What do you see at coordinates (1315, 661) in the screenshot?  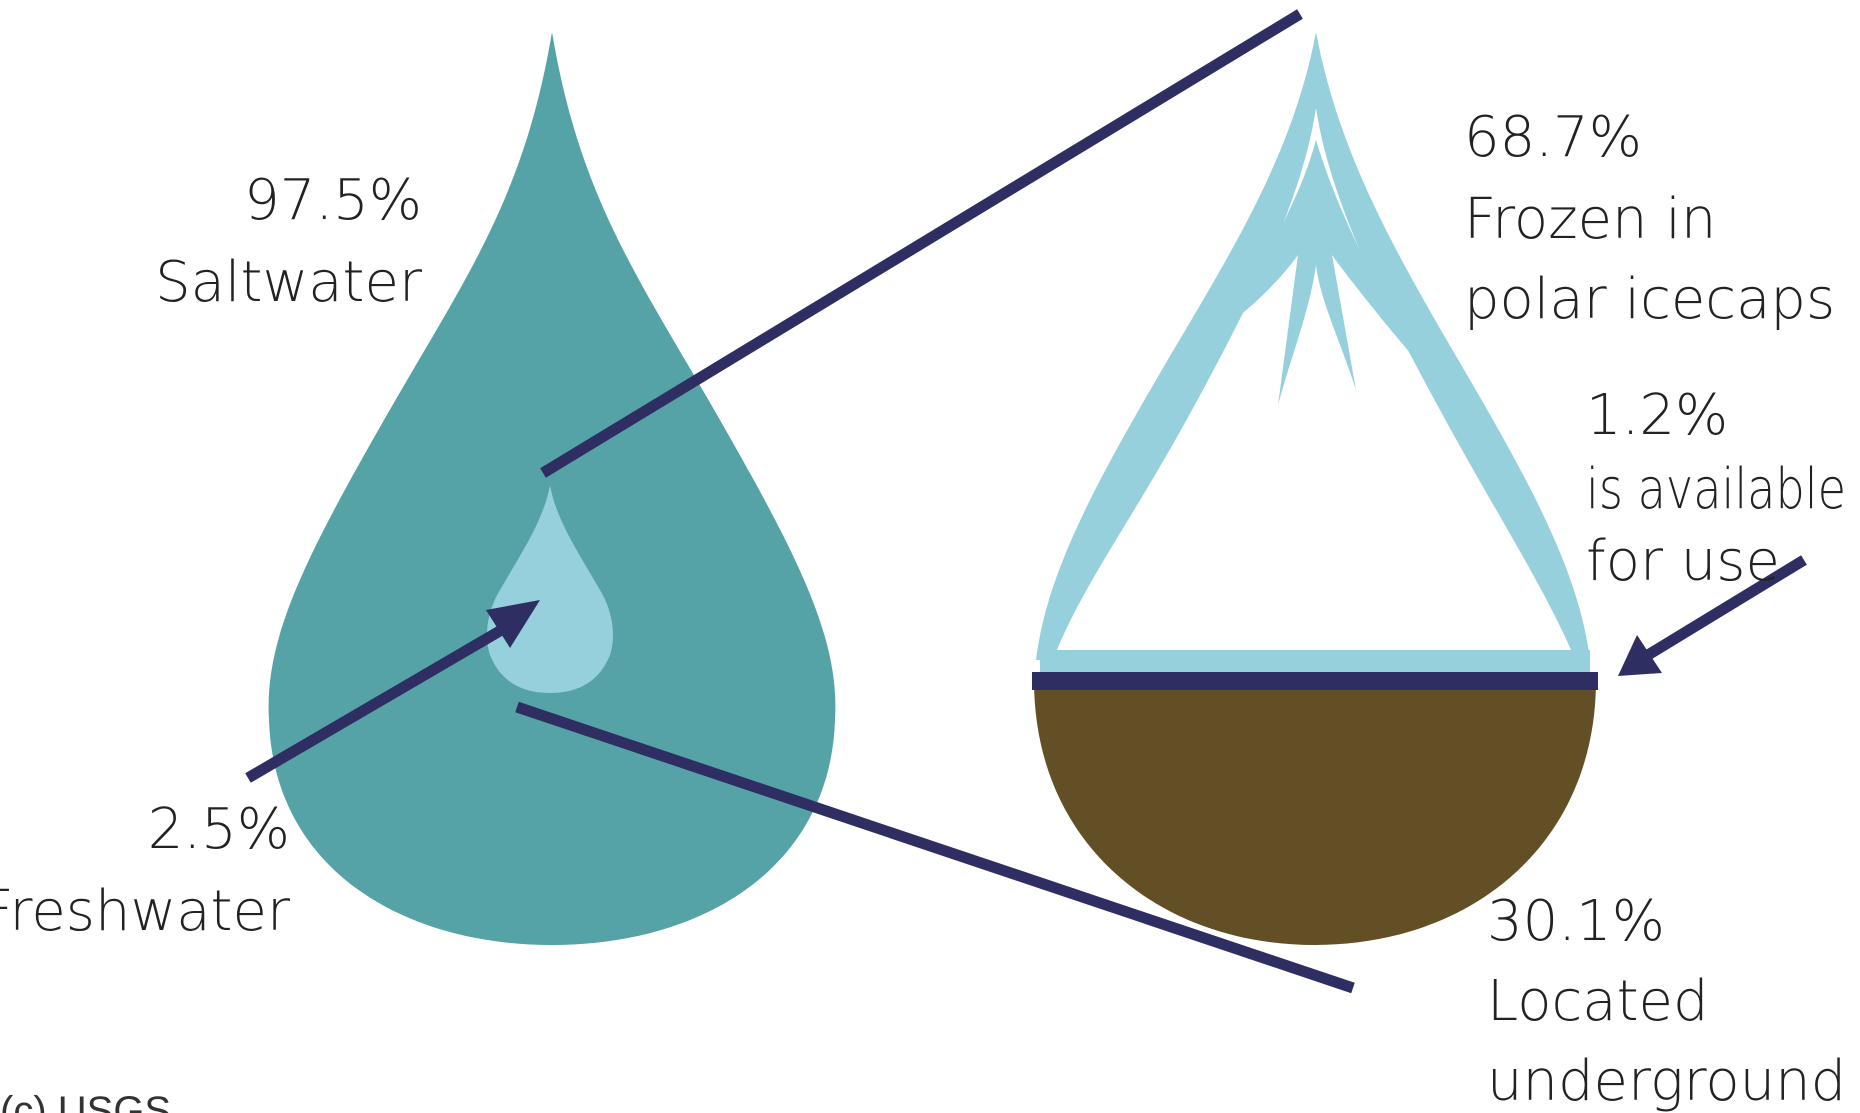 I see `icecap-bottom-band` at bounding box center [1315, 661].